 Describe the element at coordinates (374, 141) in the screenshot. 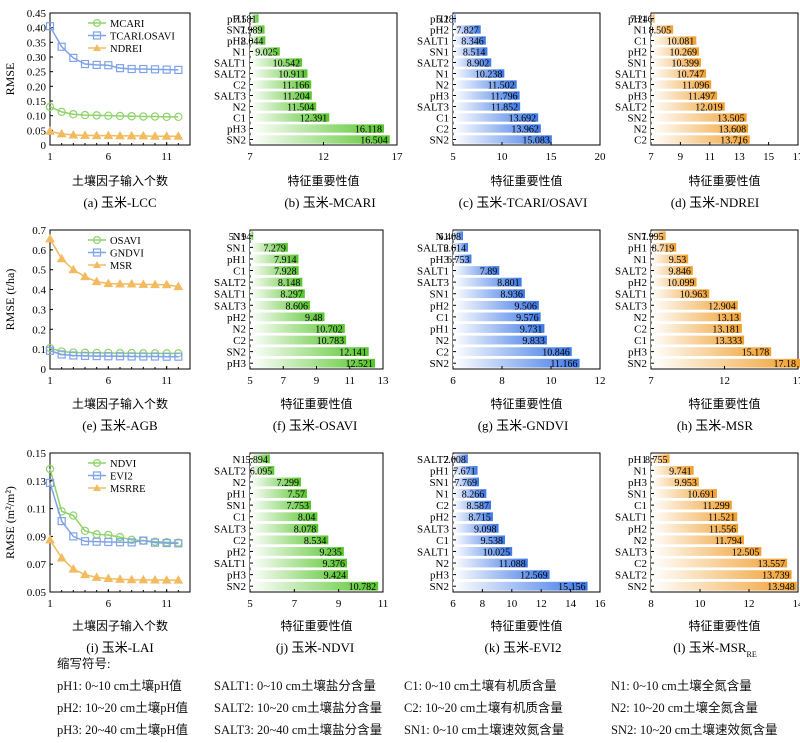

I see `bar-value-label: 16.504` at that location.